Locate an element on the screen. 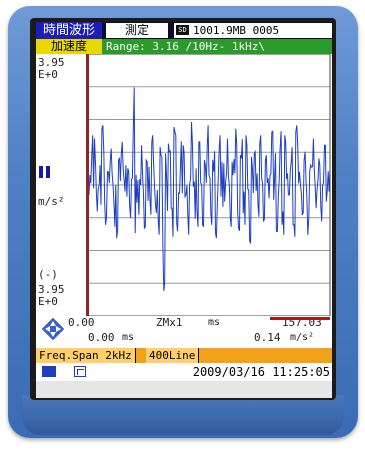 The image size is (365, 450). navigation-dial-icon is located at coordinates (53, 329).